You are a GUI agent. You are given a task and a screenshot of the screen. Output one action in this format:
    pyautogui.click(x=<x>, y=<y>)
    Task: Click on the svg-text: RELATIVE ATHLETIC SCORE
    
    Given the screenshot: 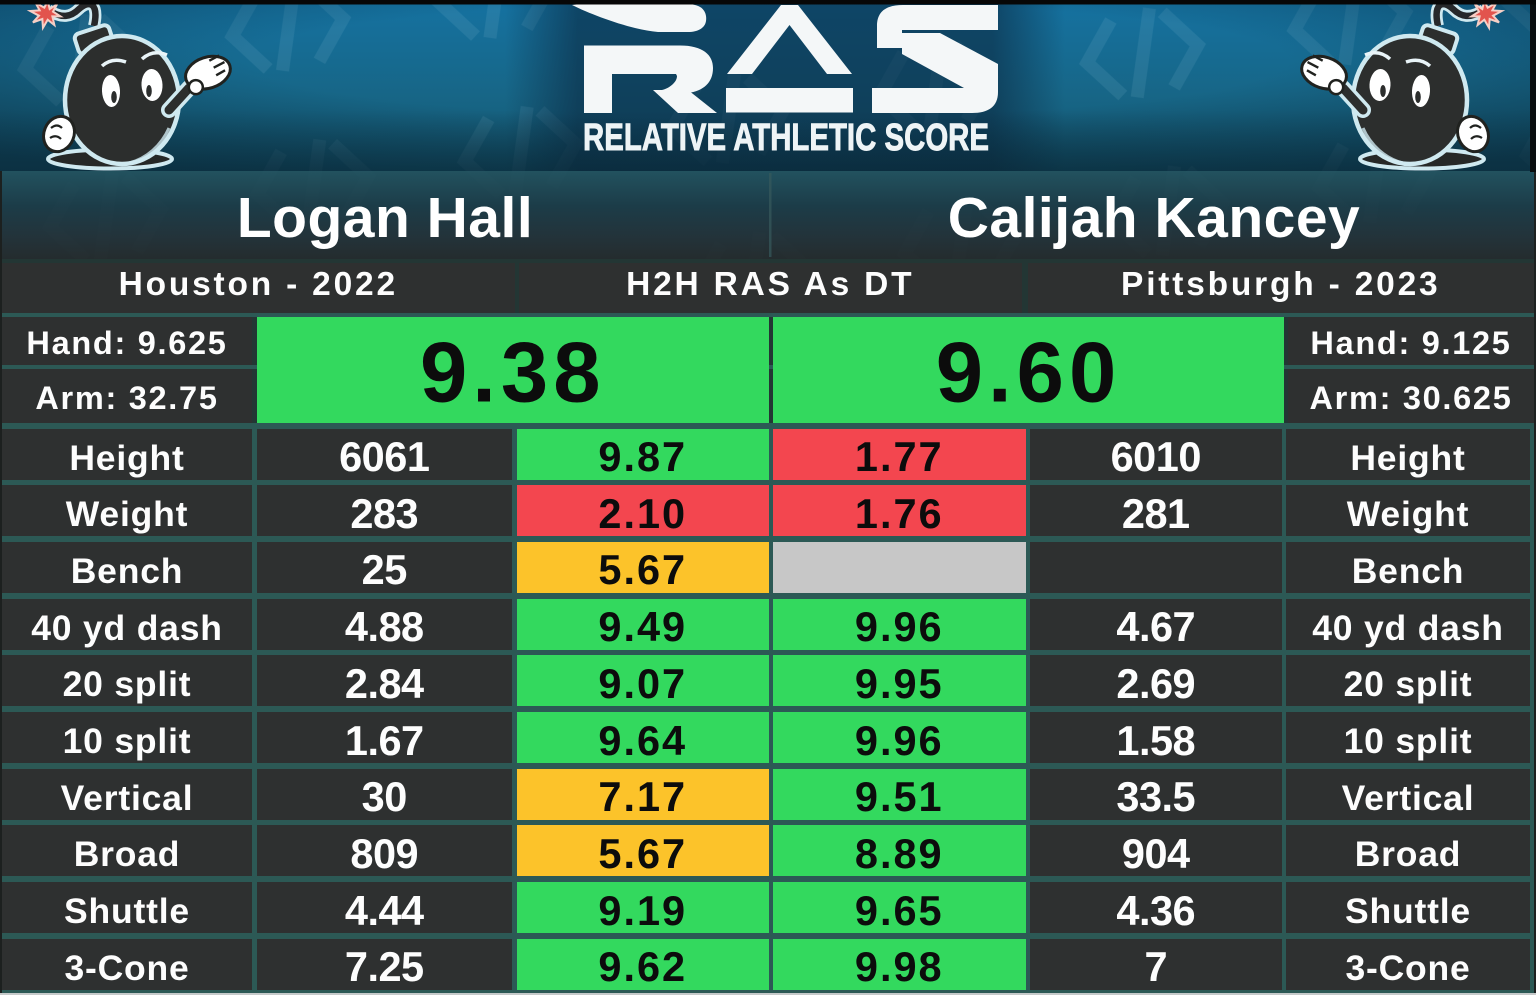 What is the action you would take?
    pyautogui.click(x=786, y=138)
    